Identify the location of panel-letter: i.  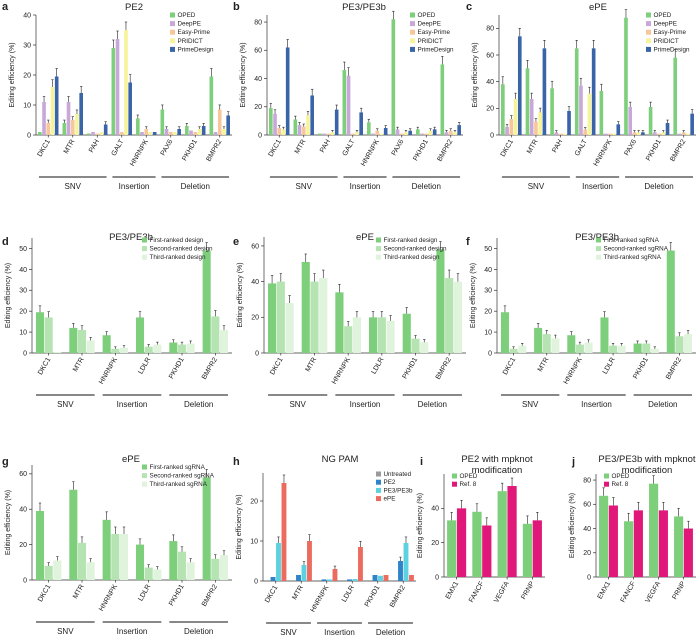
(421, 462).